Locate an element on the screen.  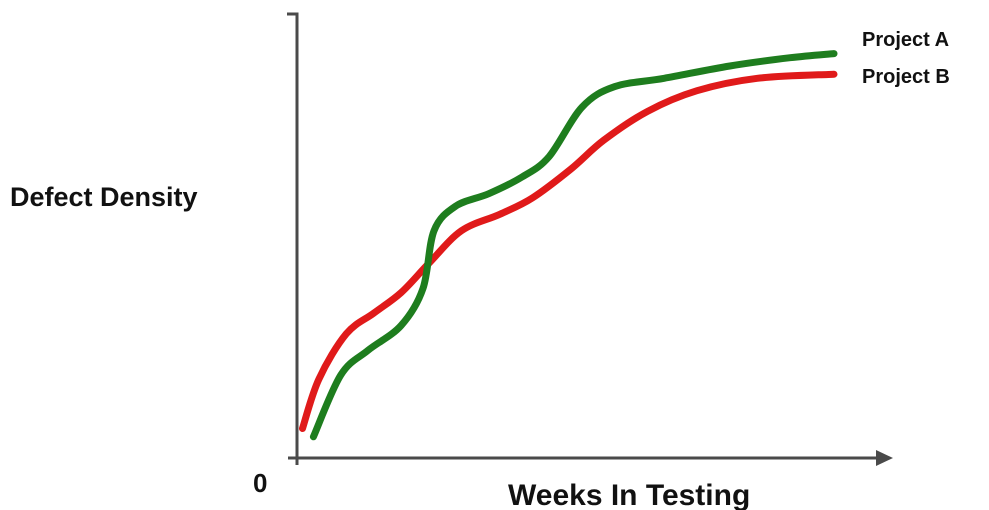
y-axis-label: Defect Density is located at coordinates (104, 197).